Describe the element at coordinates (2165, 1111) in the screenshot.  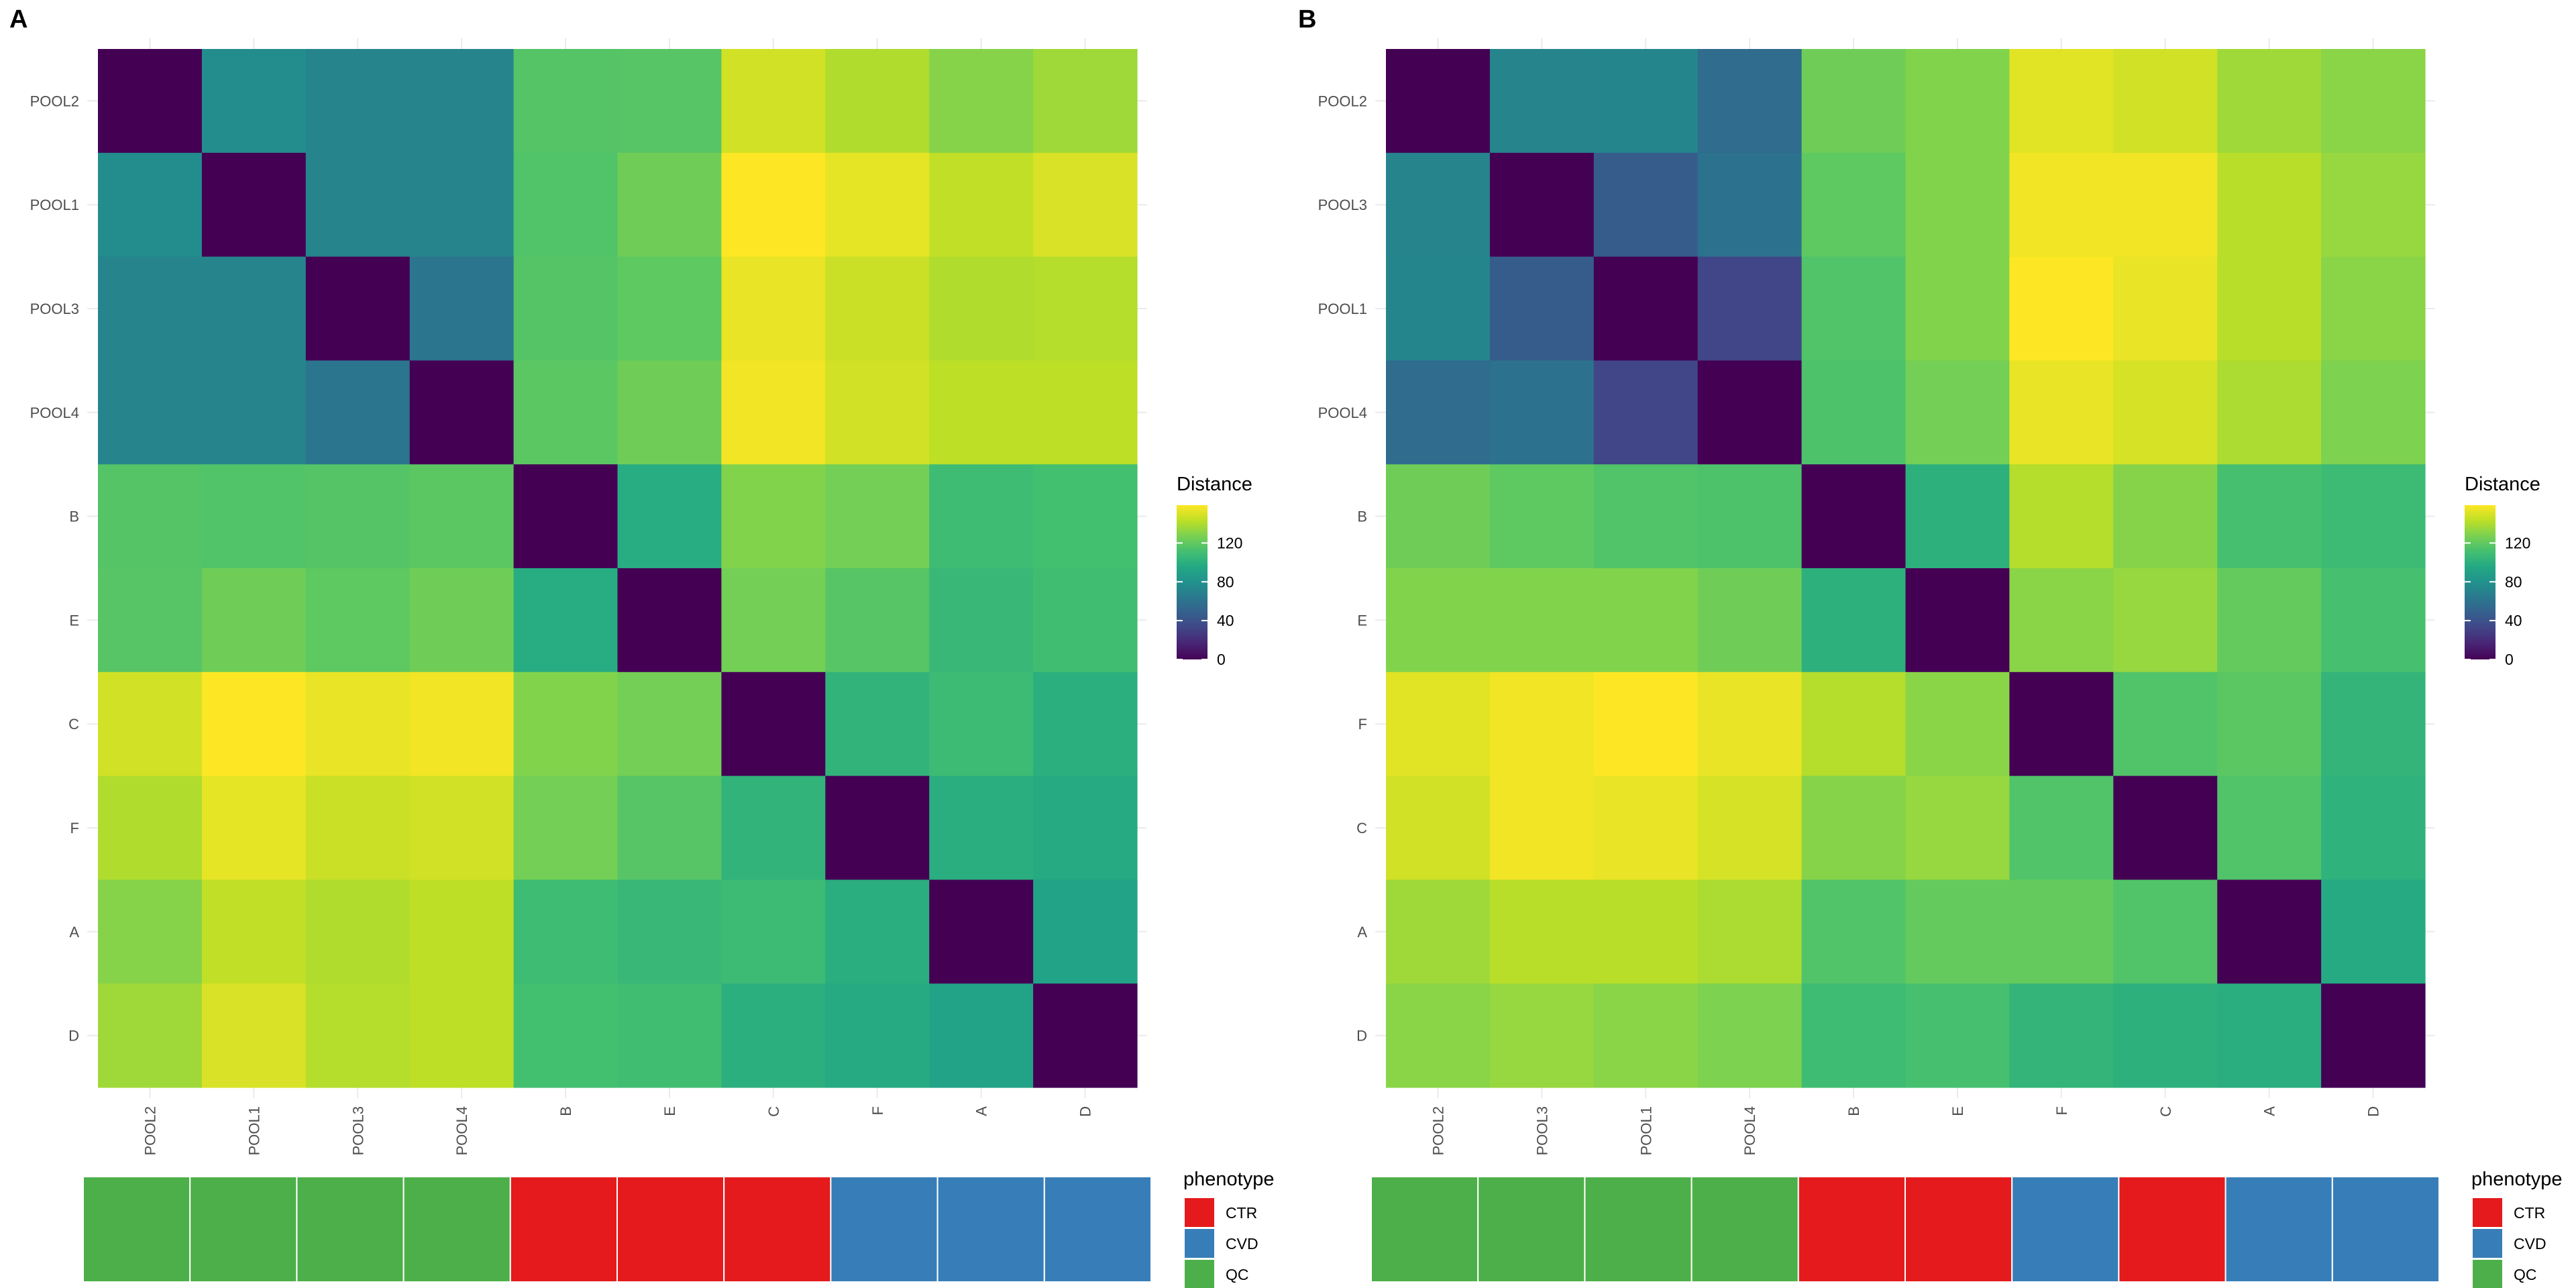
I see `x-axis-label: C` at that location.